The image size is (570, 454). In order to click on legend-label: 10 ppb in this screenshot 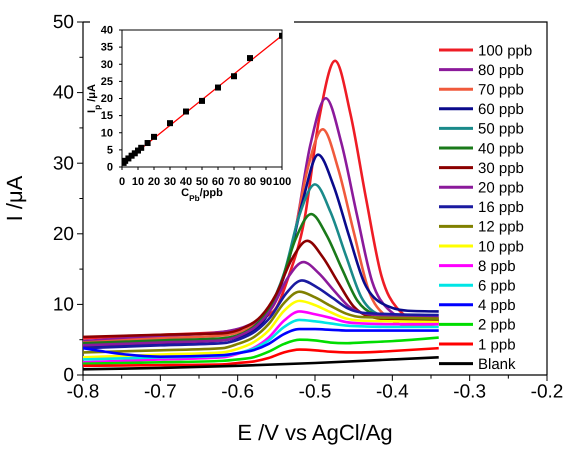, I will do `click(501, 247)`.